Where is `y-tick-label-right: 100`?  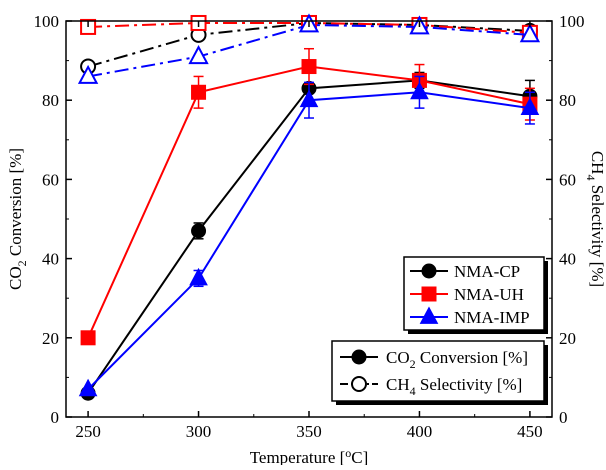 y-tick-label-right: 100 is located at coordinates (572, 21).